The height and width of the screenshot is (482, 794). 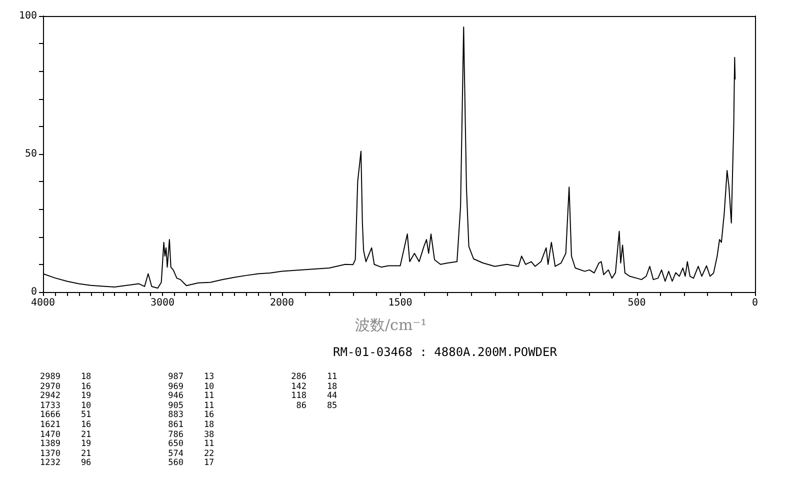 What do you see at coordinates (755, 303) in the screenshot?
I see `x-tick-label: 0` at bounding box center [755, 303].